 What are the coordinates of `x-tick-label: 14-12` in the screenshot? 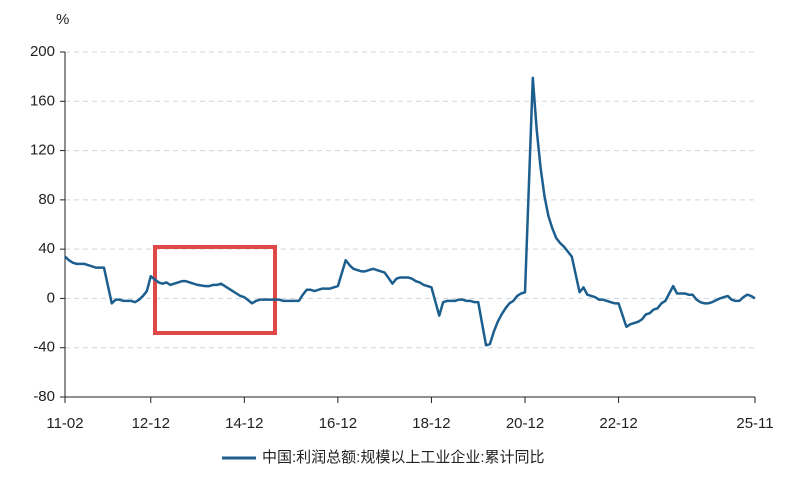 It's located at (244, 423).